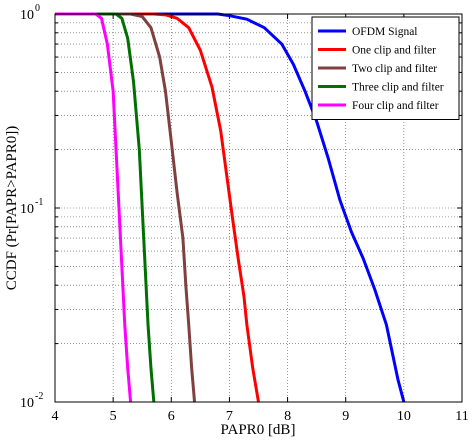  Describe the element at coordinates (55, 416) in the screenshot. I see `x-tick-label: 4` at that location.